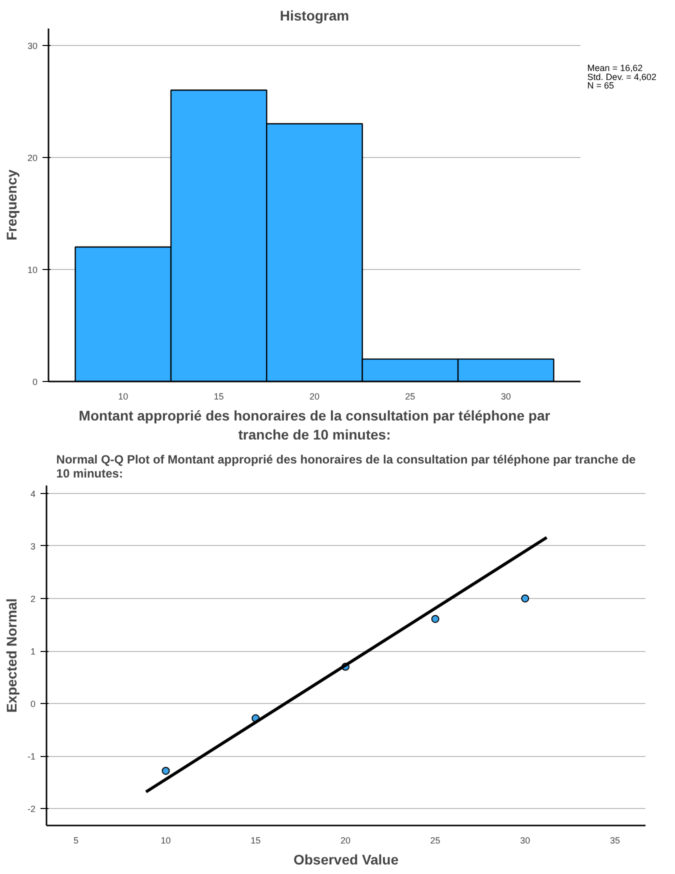 The image size is (675, 874). I want to click on y-tick-label: -1, so click(32, 757).